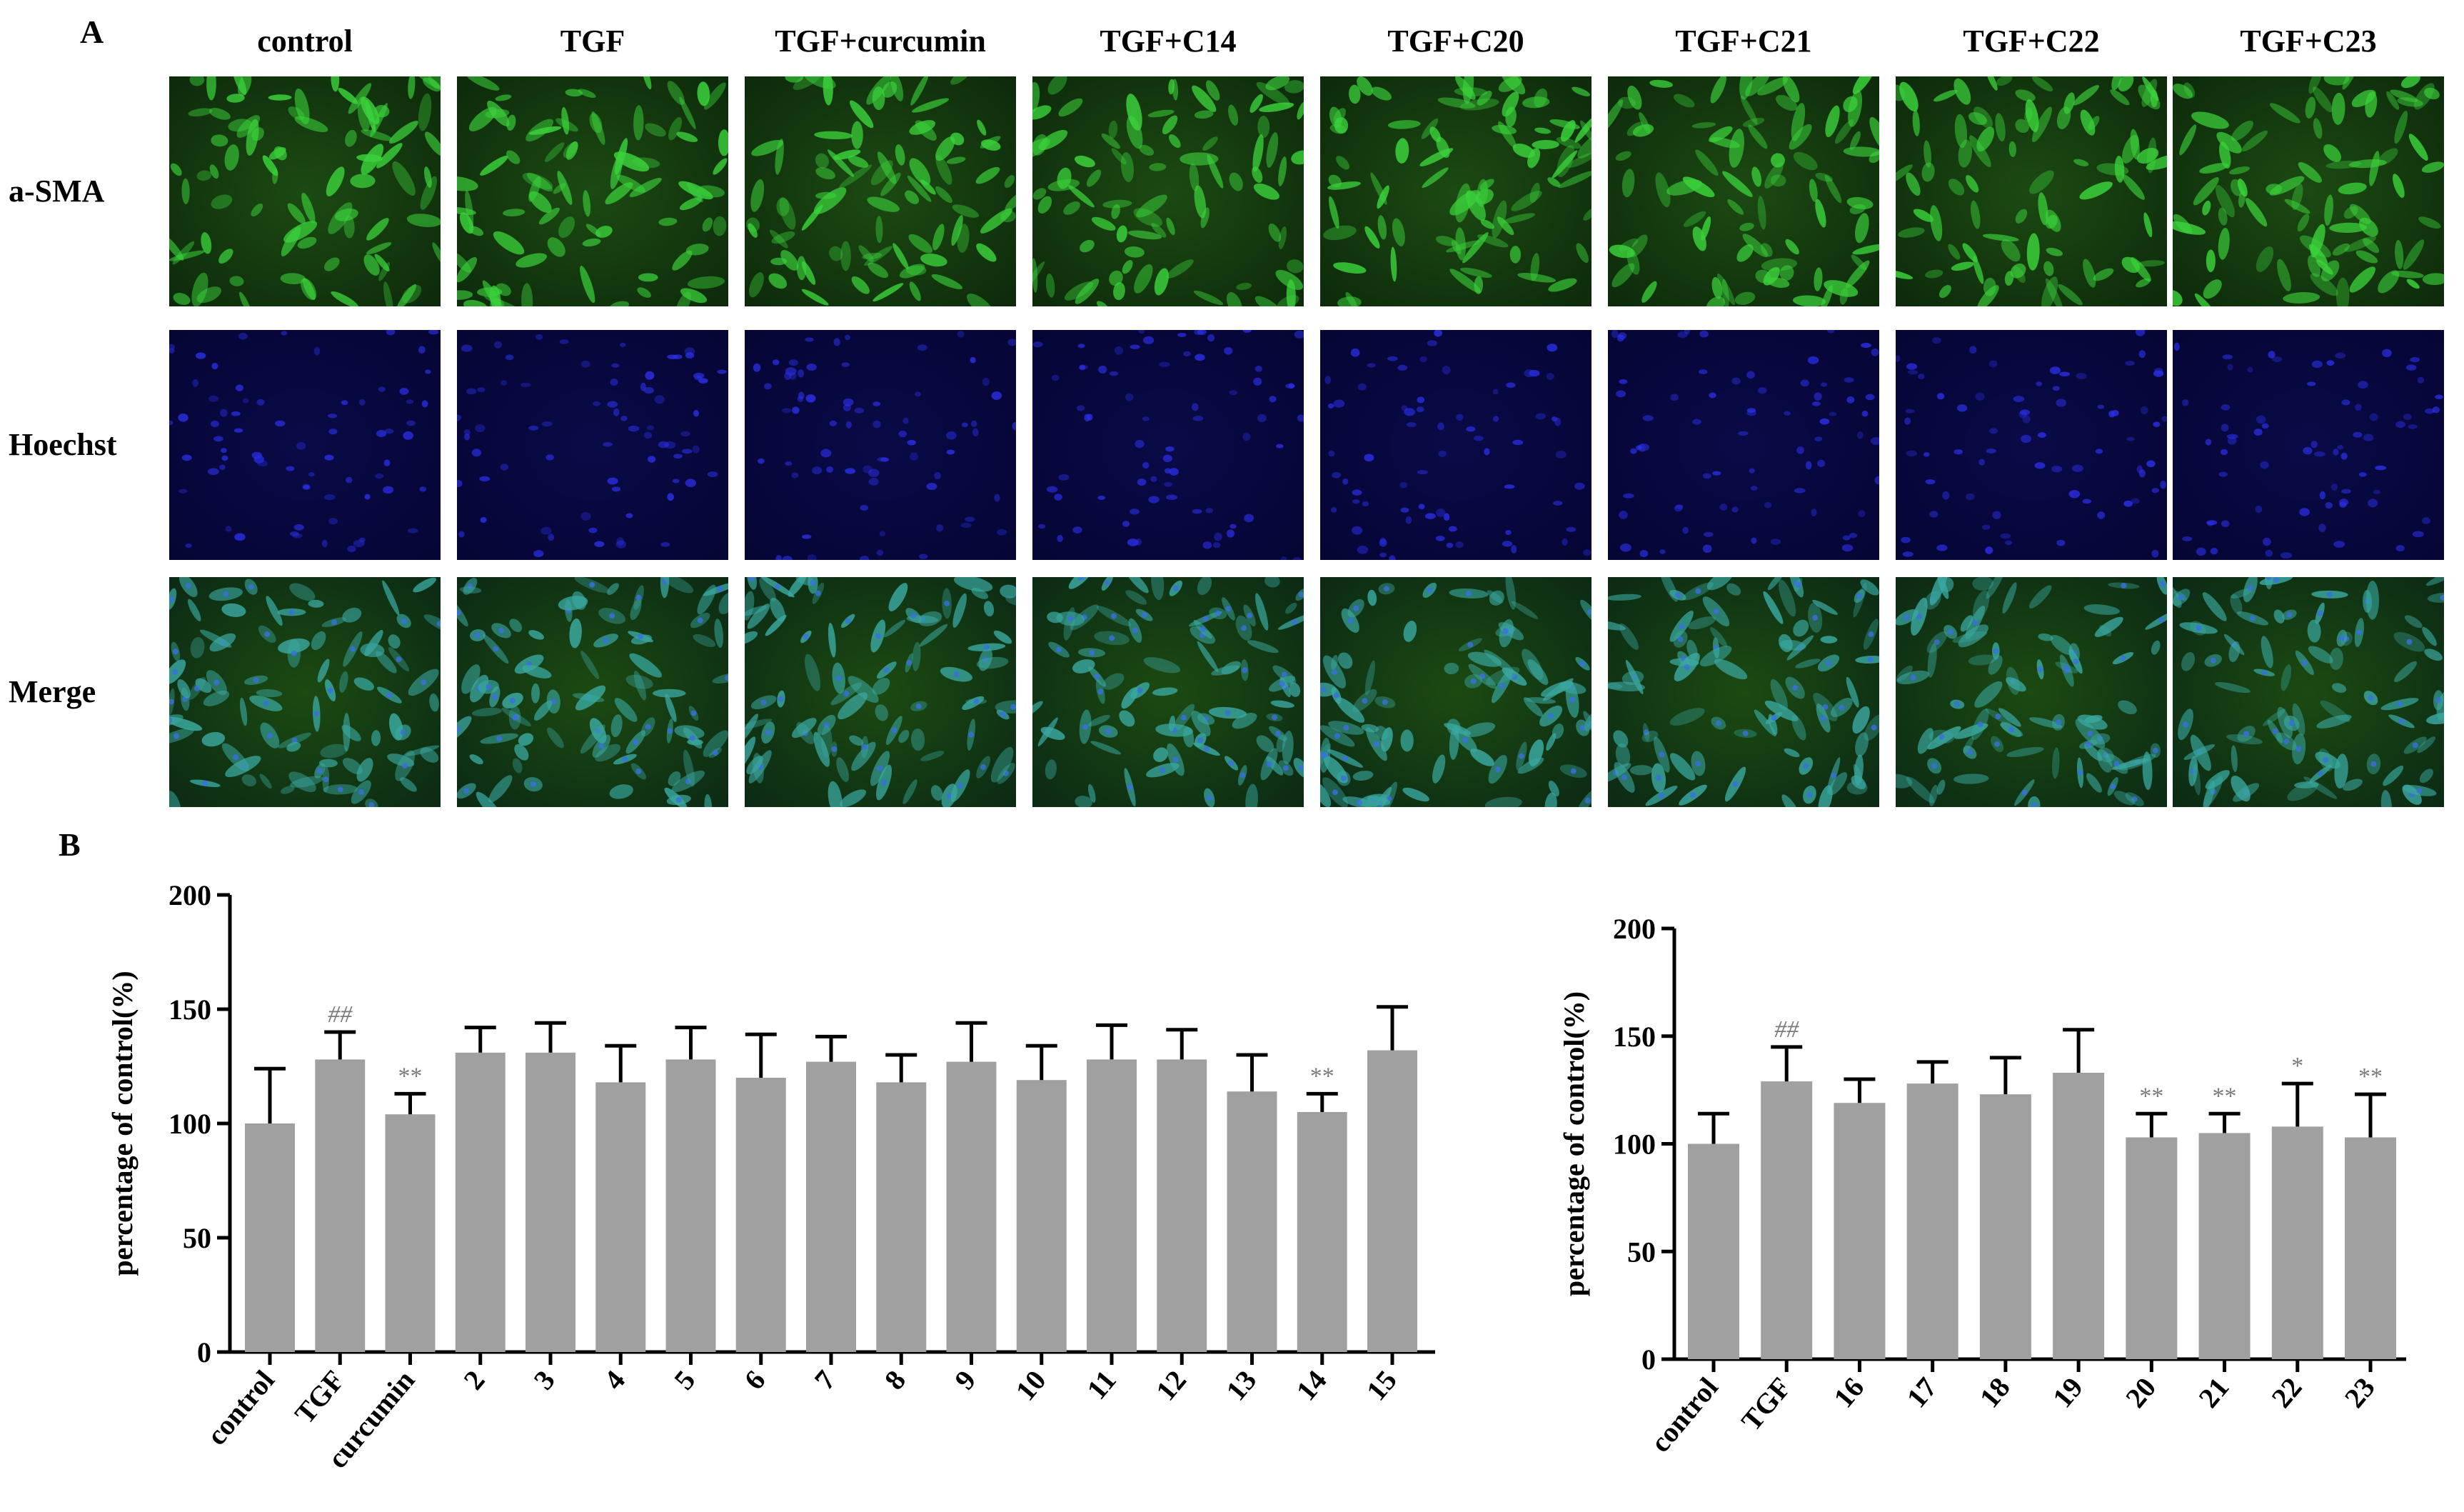 The width and height of the screenshot is (2464, 1512). Describe the element at coordinates (2031, 41) in the screenshot. I see `column-header: TGF+C22` at that location.